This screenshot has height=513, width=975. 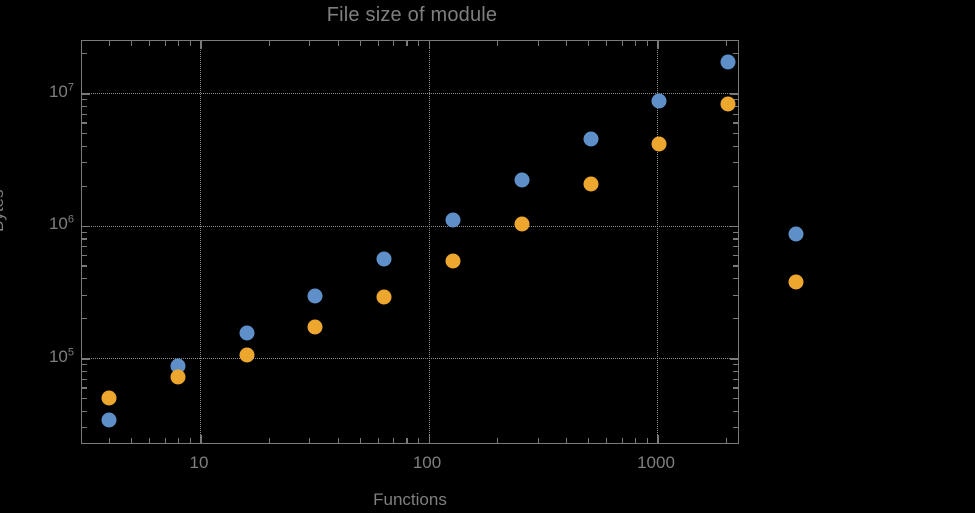 What do you see at coordinates (70, 219) in the screenshot?
I see `y-tick-exponent: 6` at bounding box center [70, 219].